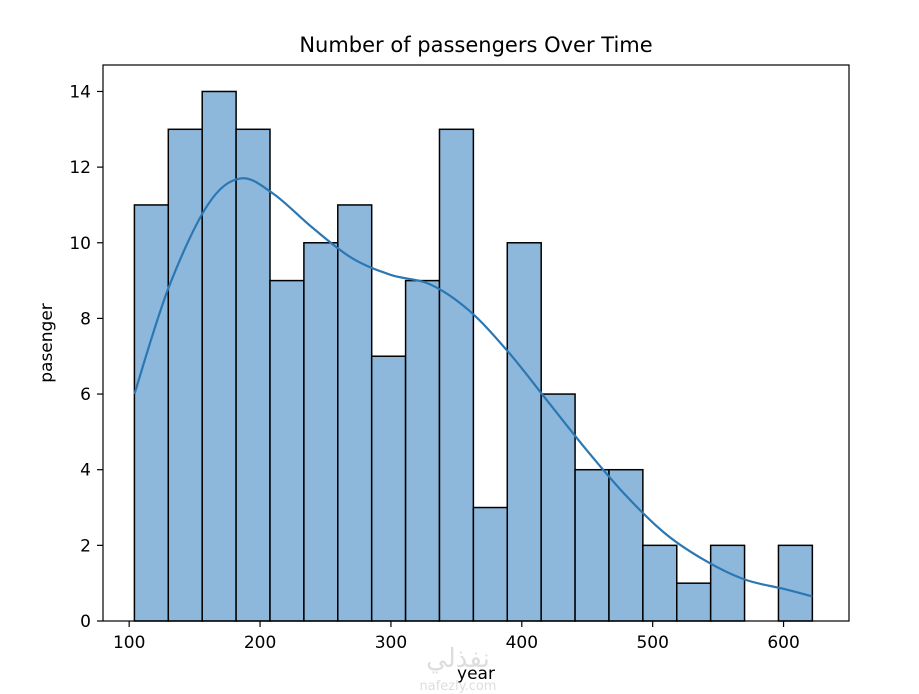 This screenshot has height=694, width=919. I want to click on y-tick-label: 4, so click(85, 471).